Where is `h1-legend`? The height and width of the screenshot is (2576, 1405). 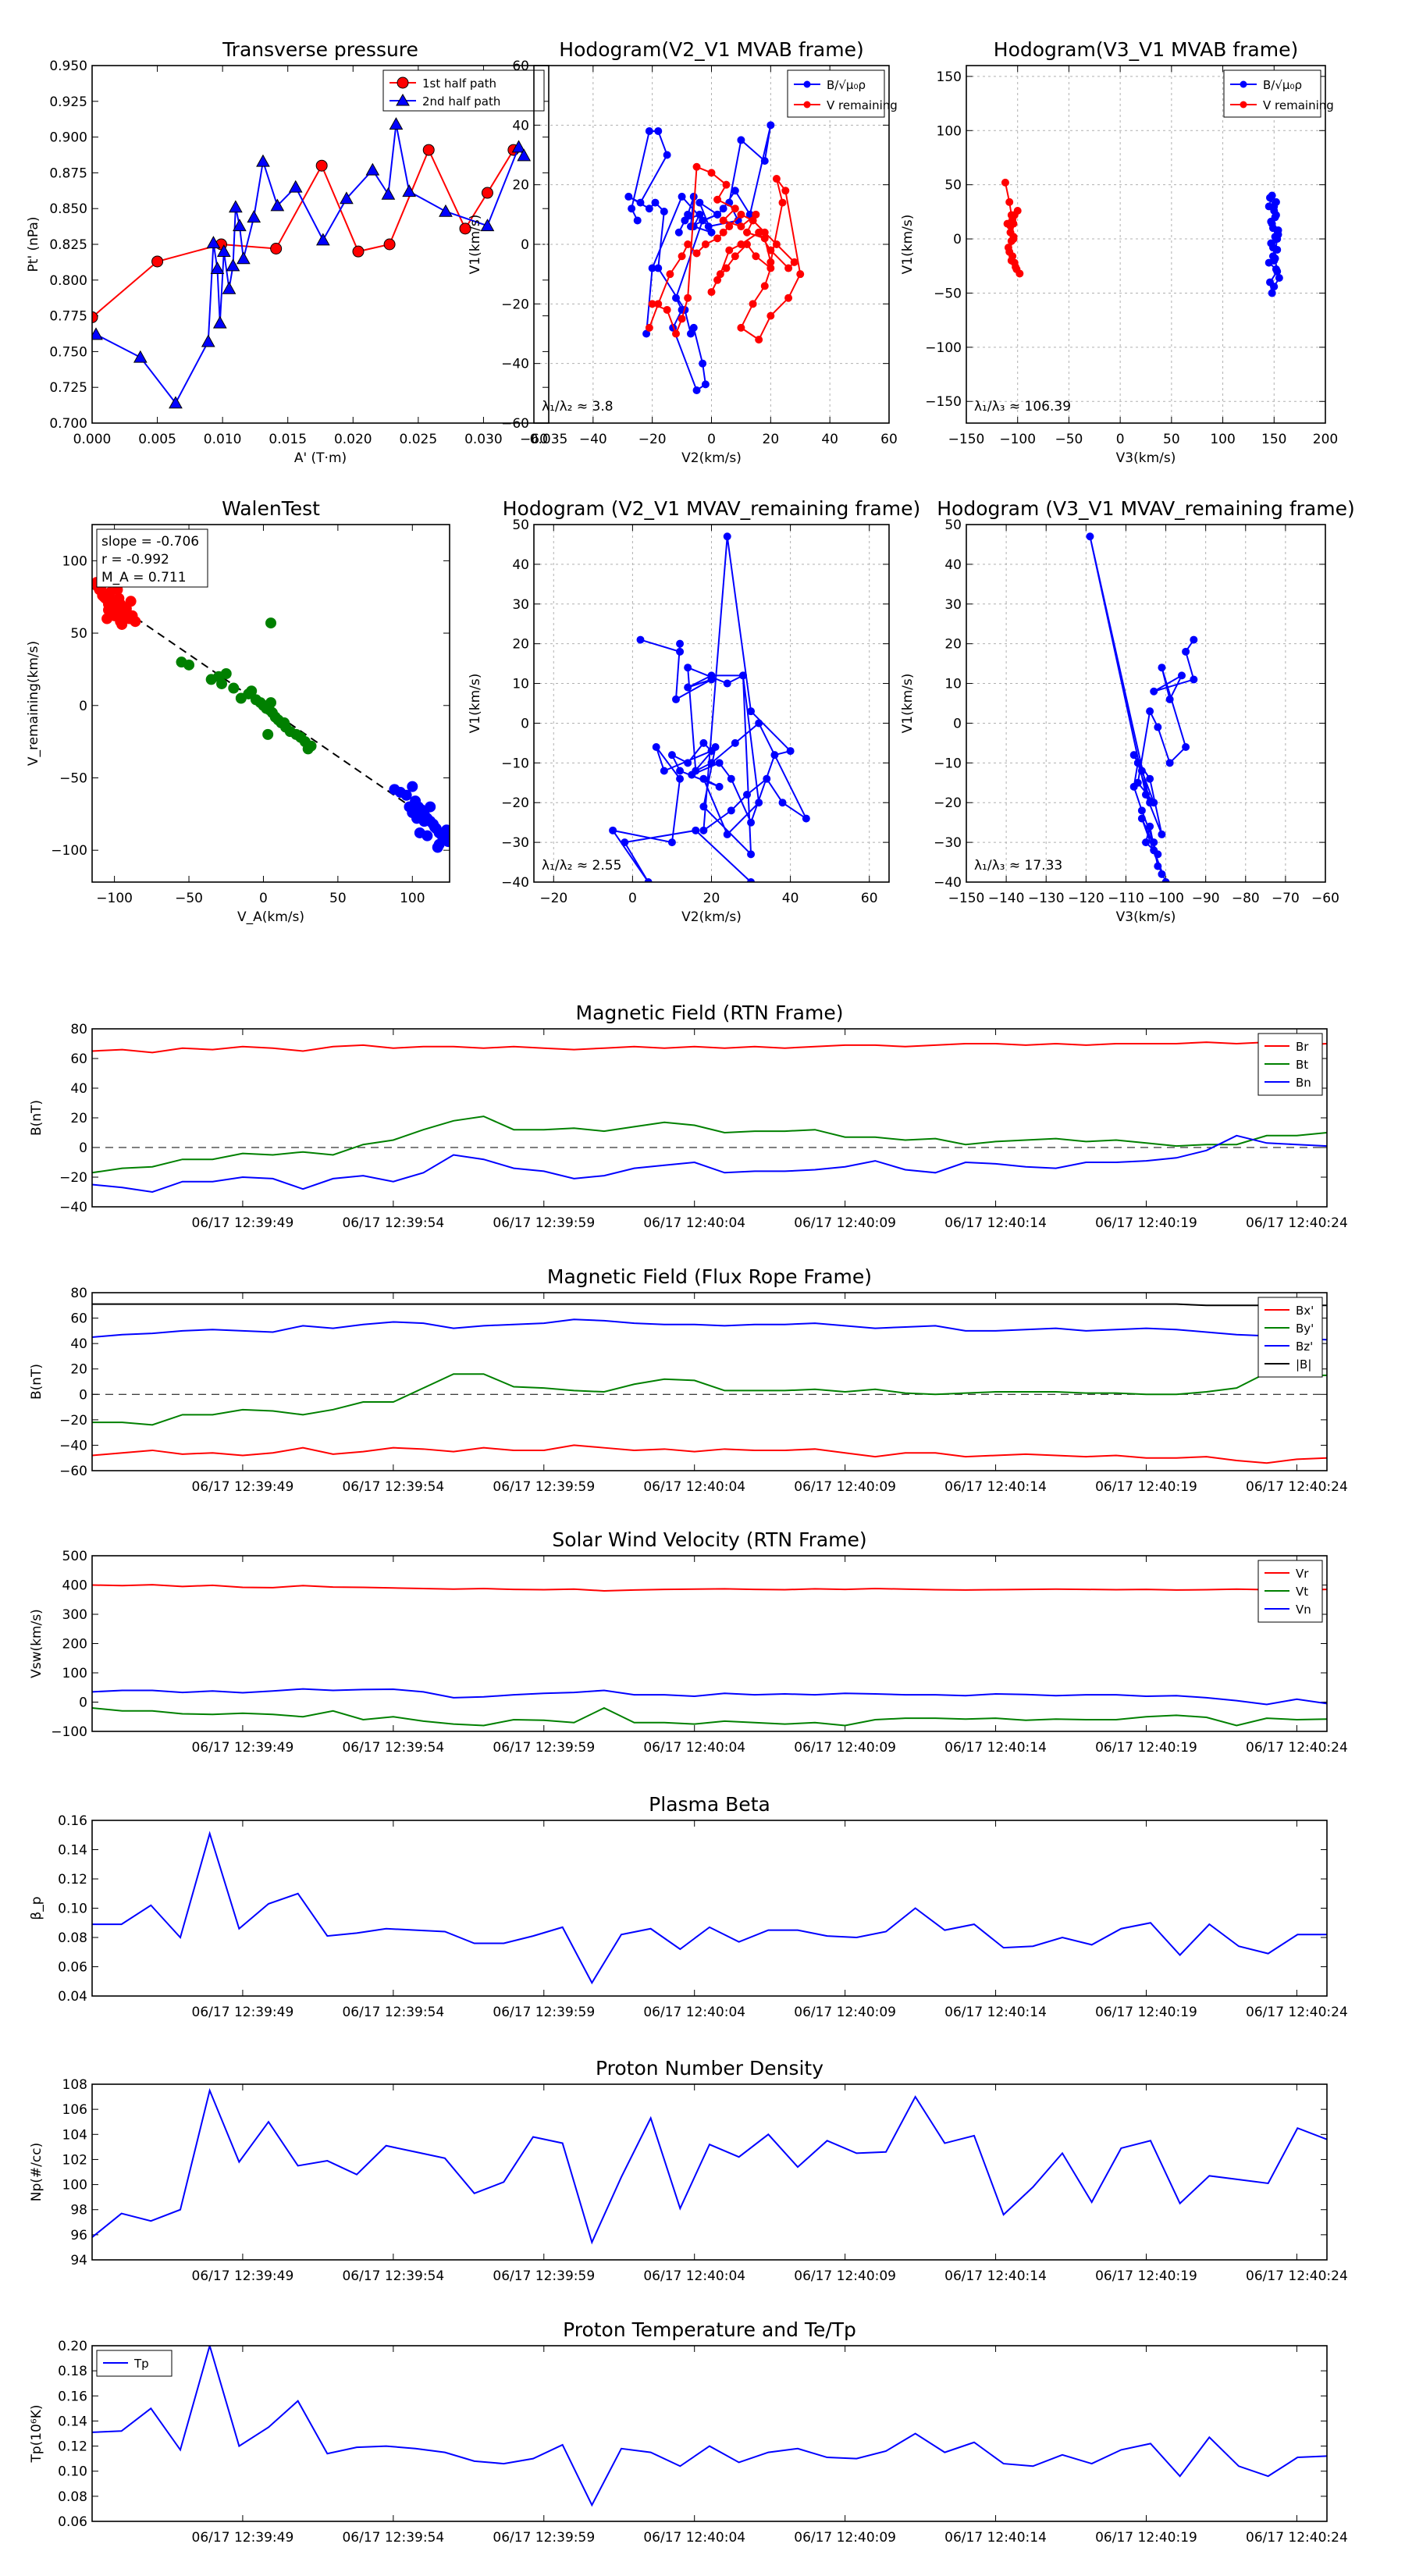 h1-legend is located at coordinates (836, 93).